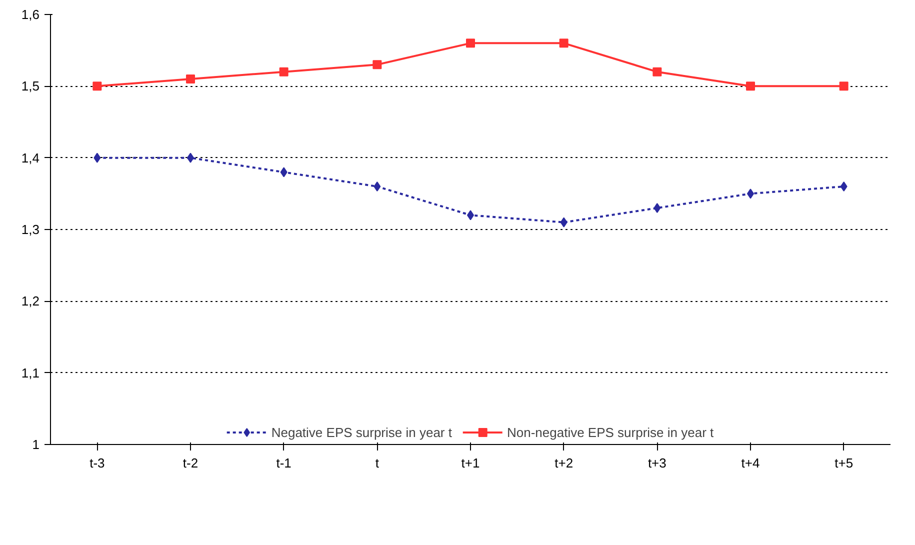 Image resolution: width=915 pixels, height=545 pixels. Describe the element at coordinates (750, 463) in the screenshot. I see `x-tick-label: t+4` at that location.